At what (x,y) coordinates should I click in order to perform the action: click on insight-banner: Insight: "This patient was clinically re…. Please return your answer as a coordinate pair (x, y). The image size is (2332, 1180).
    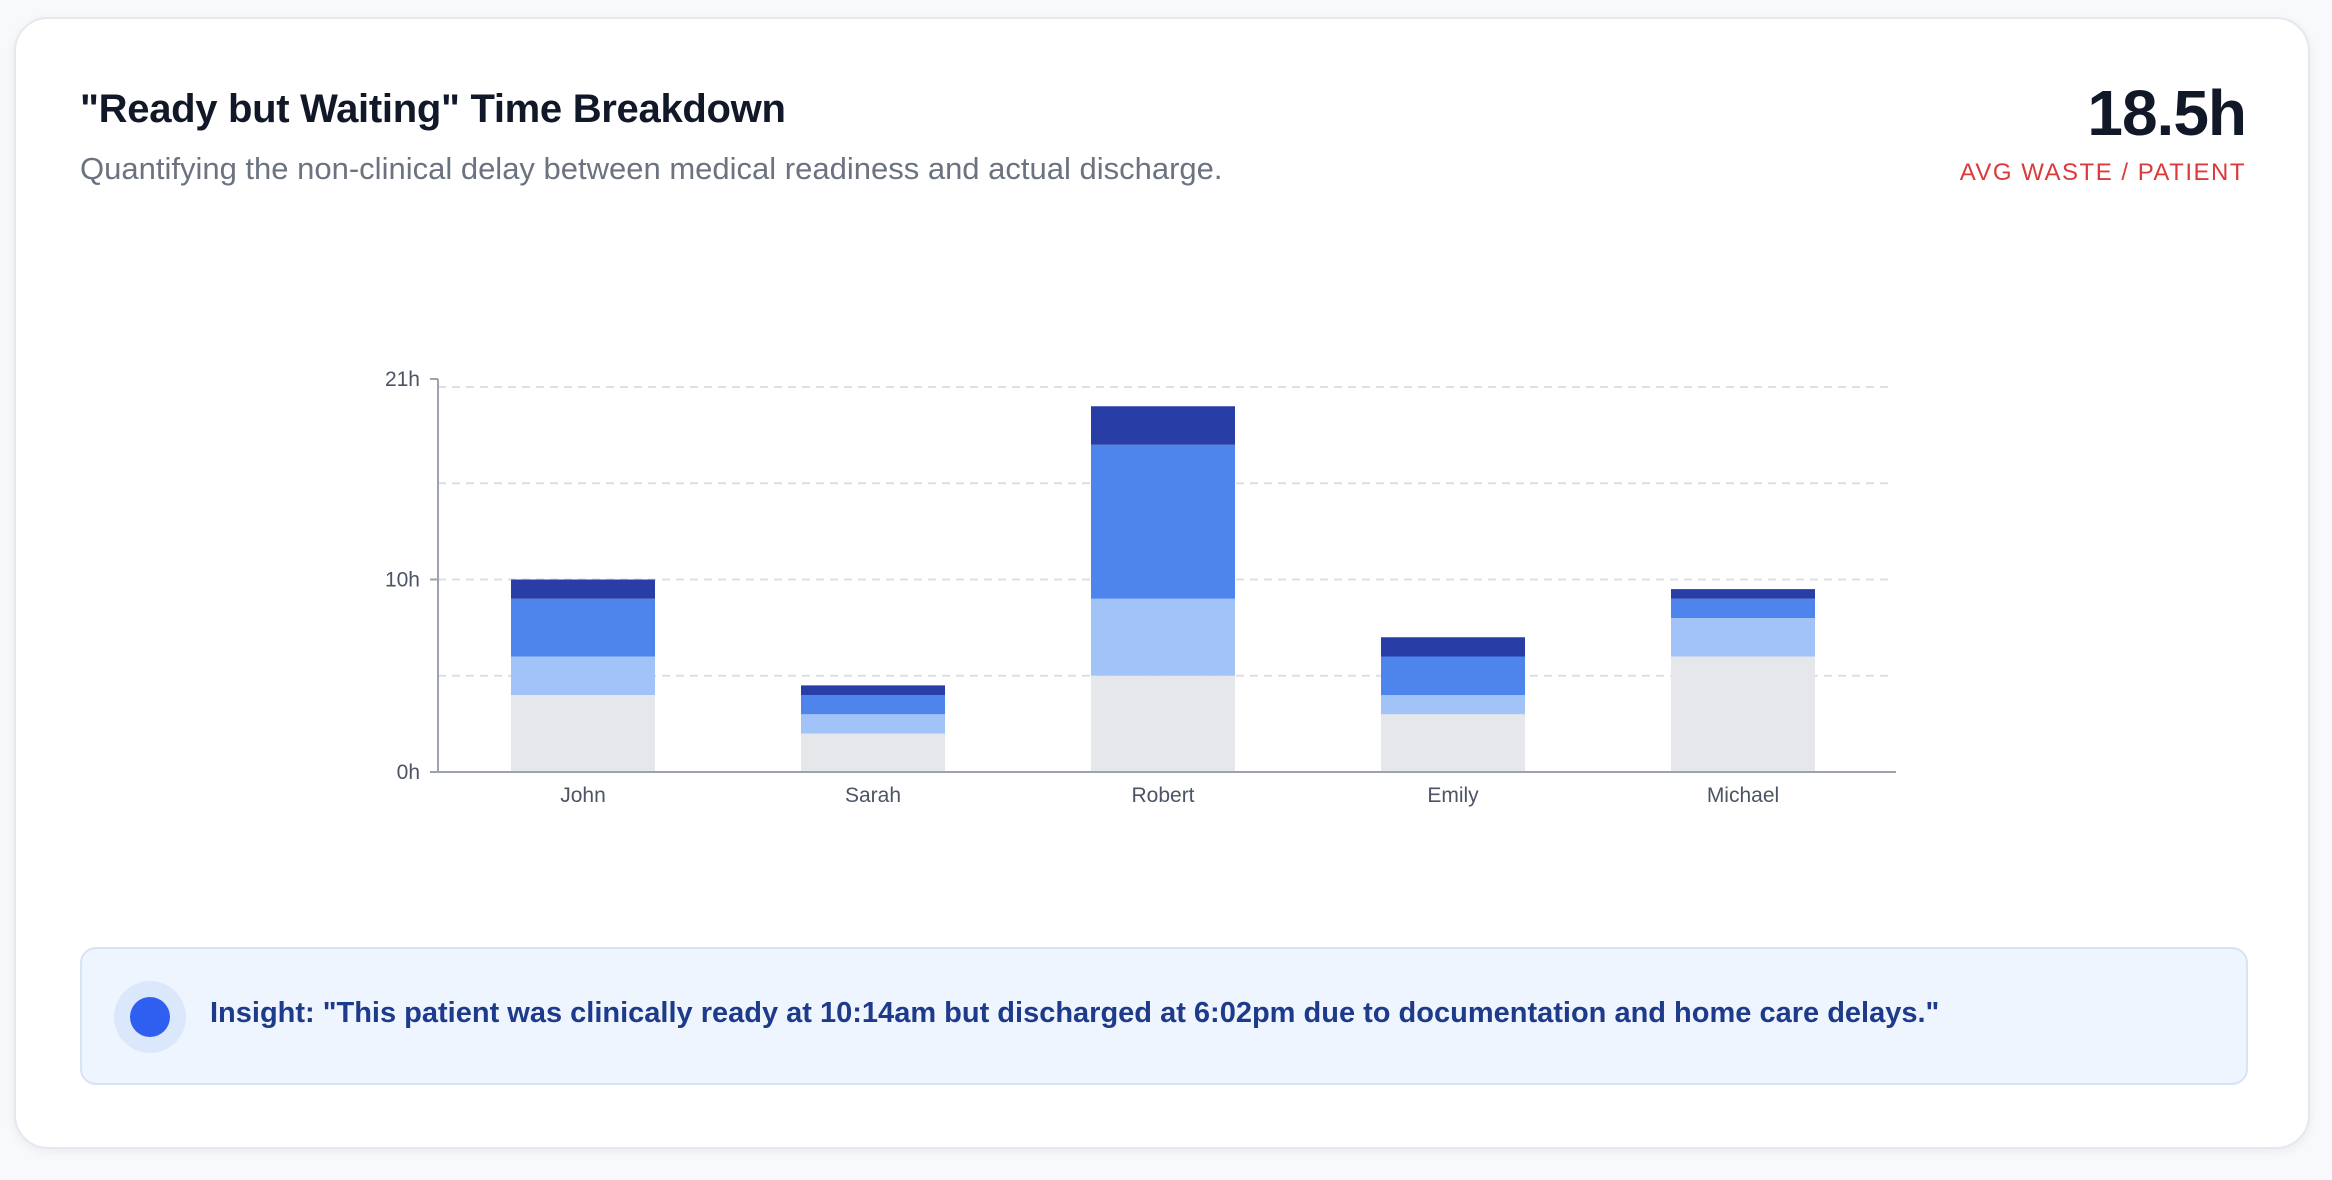
    Looking at the image, I should click on (1164, 1016).